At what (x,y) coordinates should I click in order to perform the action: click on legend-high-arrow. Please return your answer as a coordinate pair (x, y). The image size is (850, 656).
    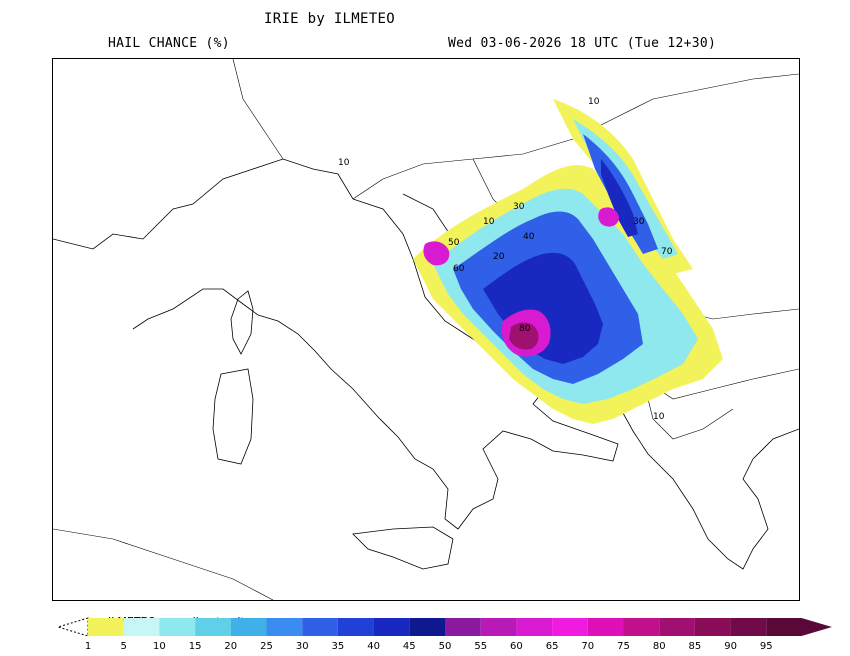
    Looking at the image, I should click on (816, 627).